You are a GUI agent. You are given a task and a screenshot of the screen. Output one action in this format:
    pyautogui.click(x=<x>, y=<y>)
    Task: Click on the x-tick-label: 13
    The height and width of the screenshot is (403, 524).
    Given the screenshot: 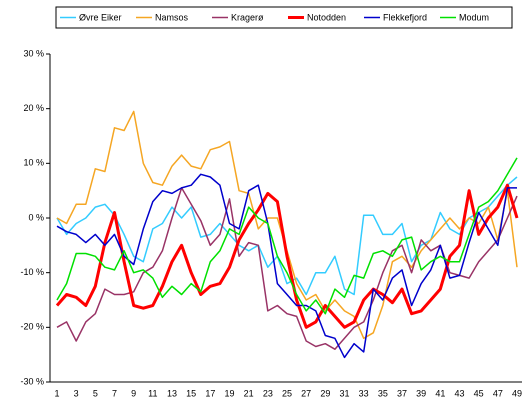 What is the action you would take?
    pyautogui.click(x=172, y=393)
    